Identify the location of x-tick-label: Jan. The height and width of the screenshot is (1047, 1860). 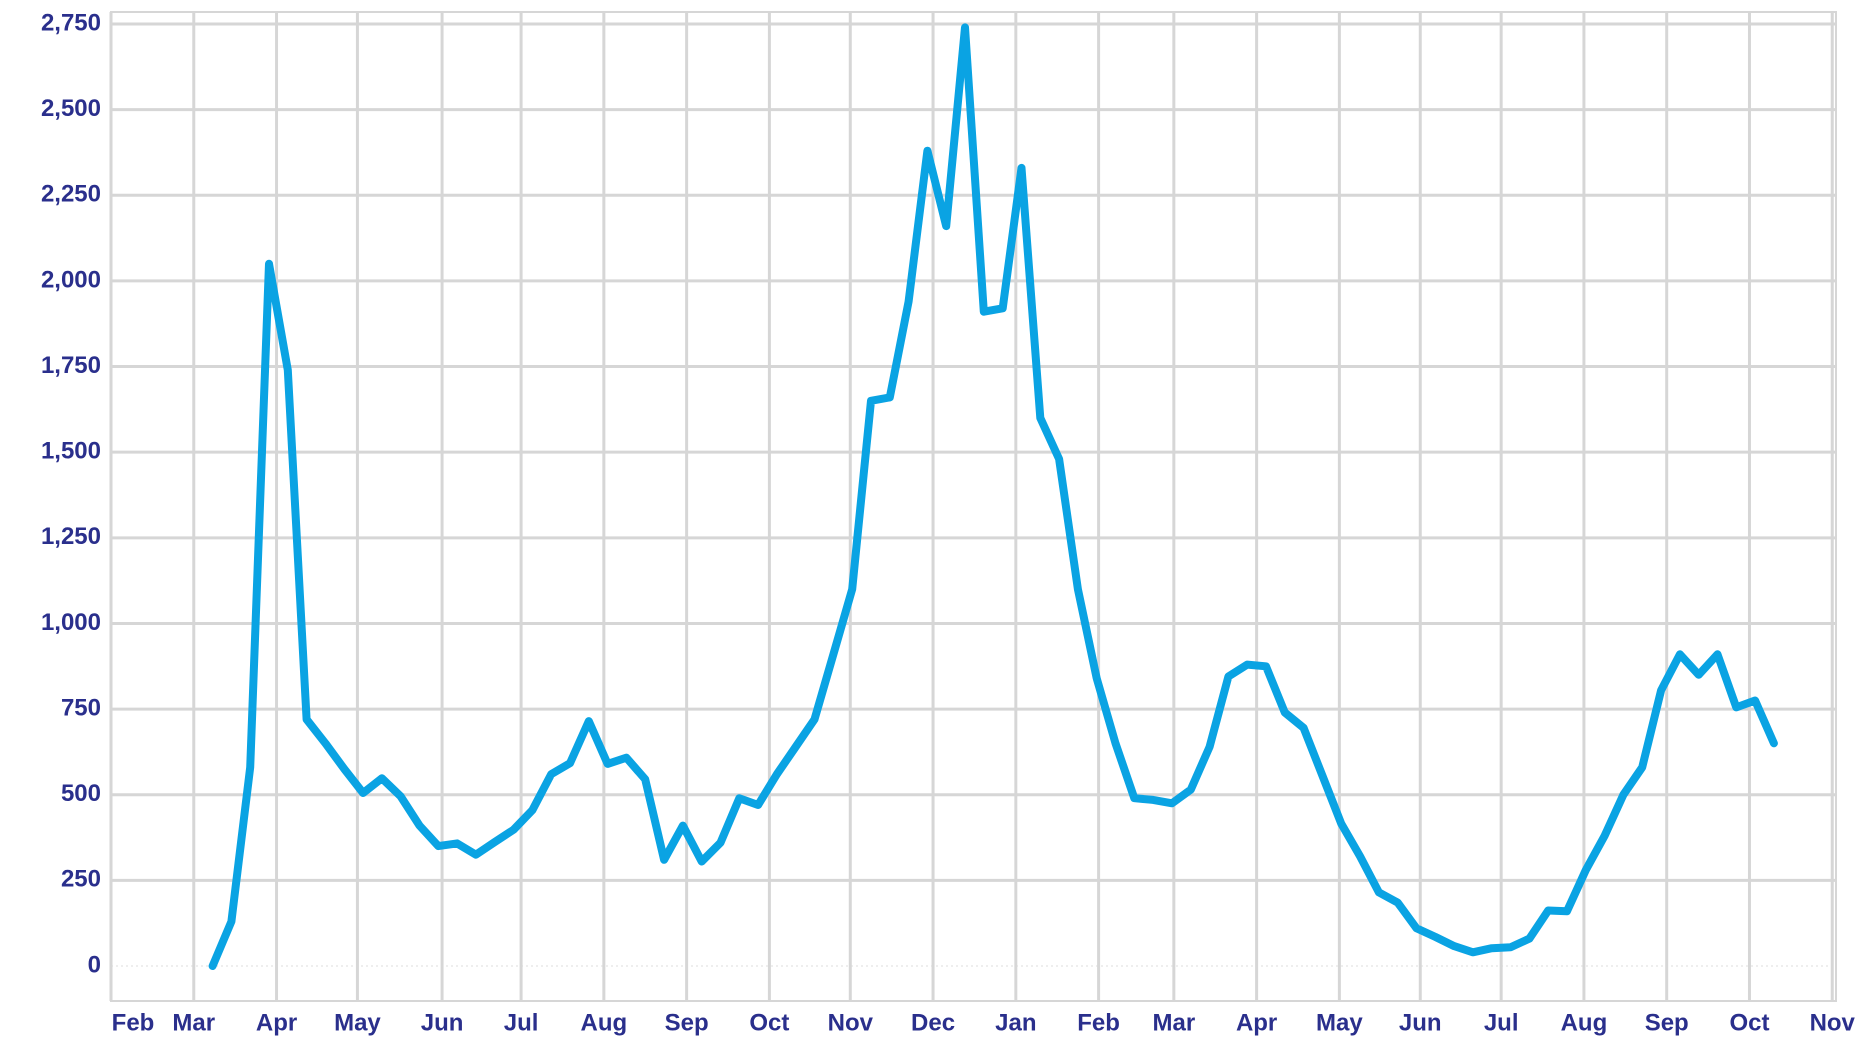
(1015, 1022).